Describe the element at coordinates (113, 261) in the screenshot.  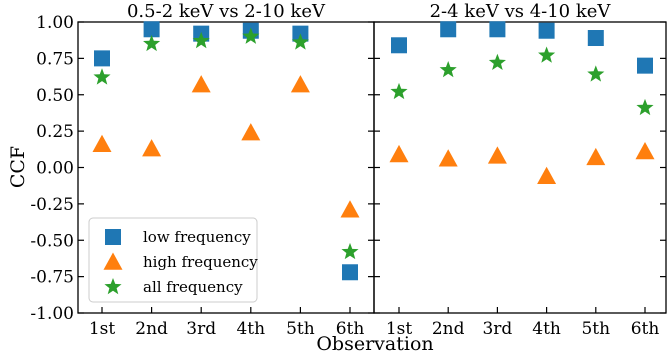
I see `legend-marker-high-frequency` at that location.